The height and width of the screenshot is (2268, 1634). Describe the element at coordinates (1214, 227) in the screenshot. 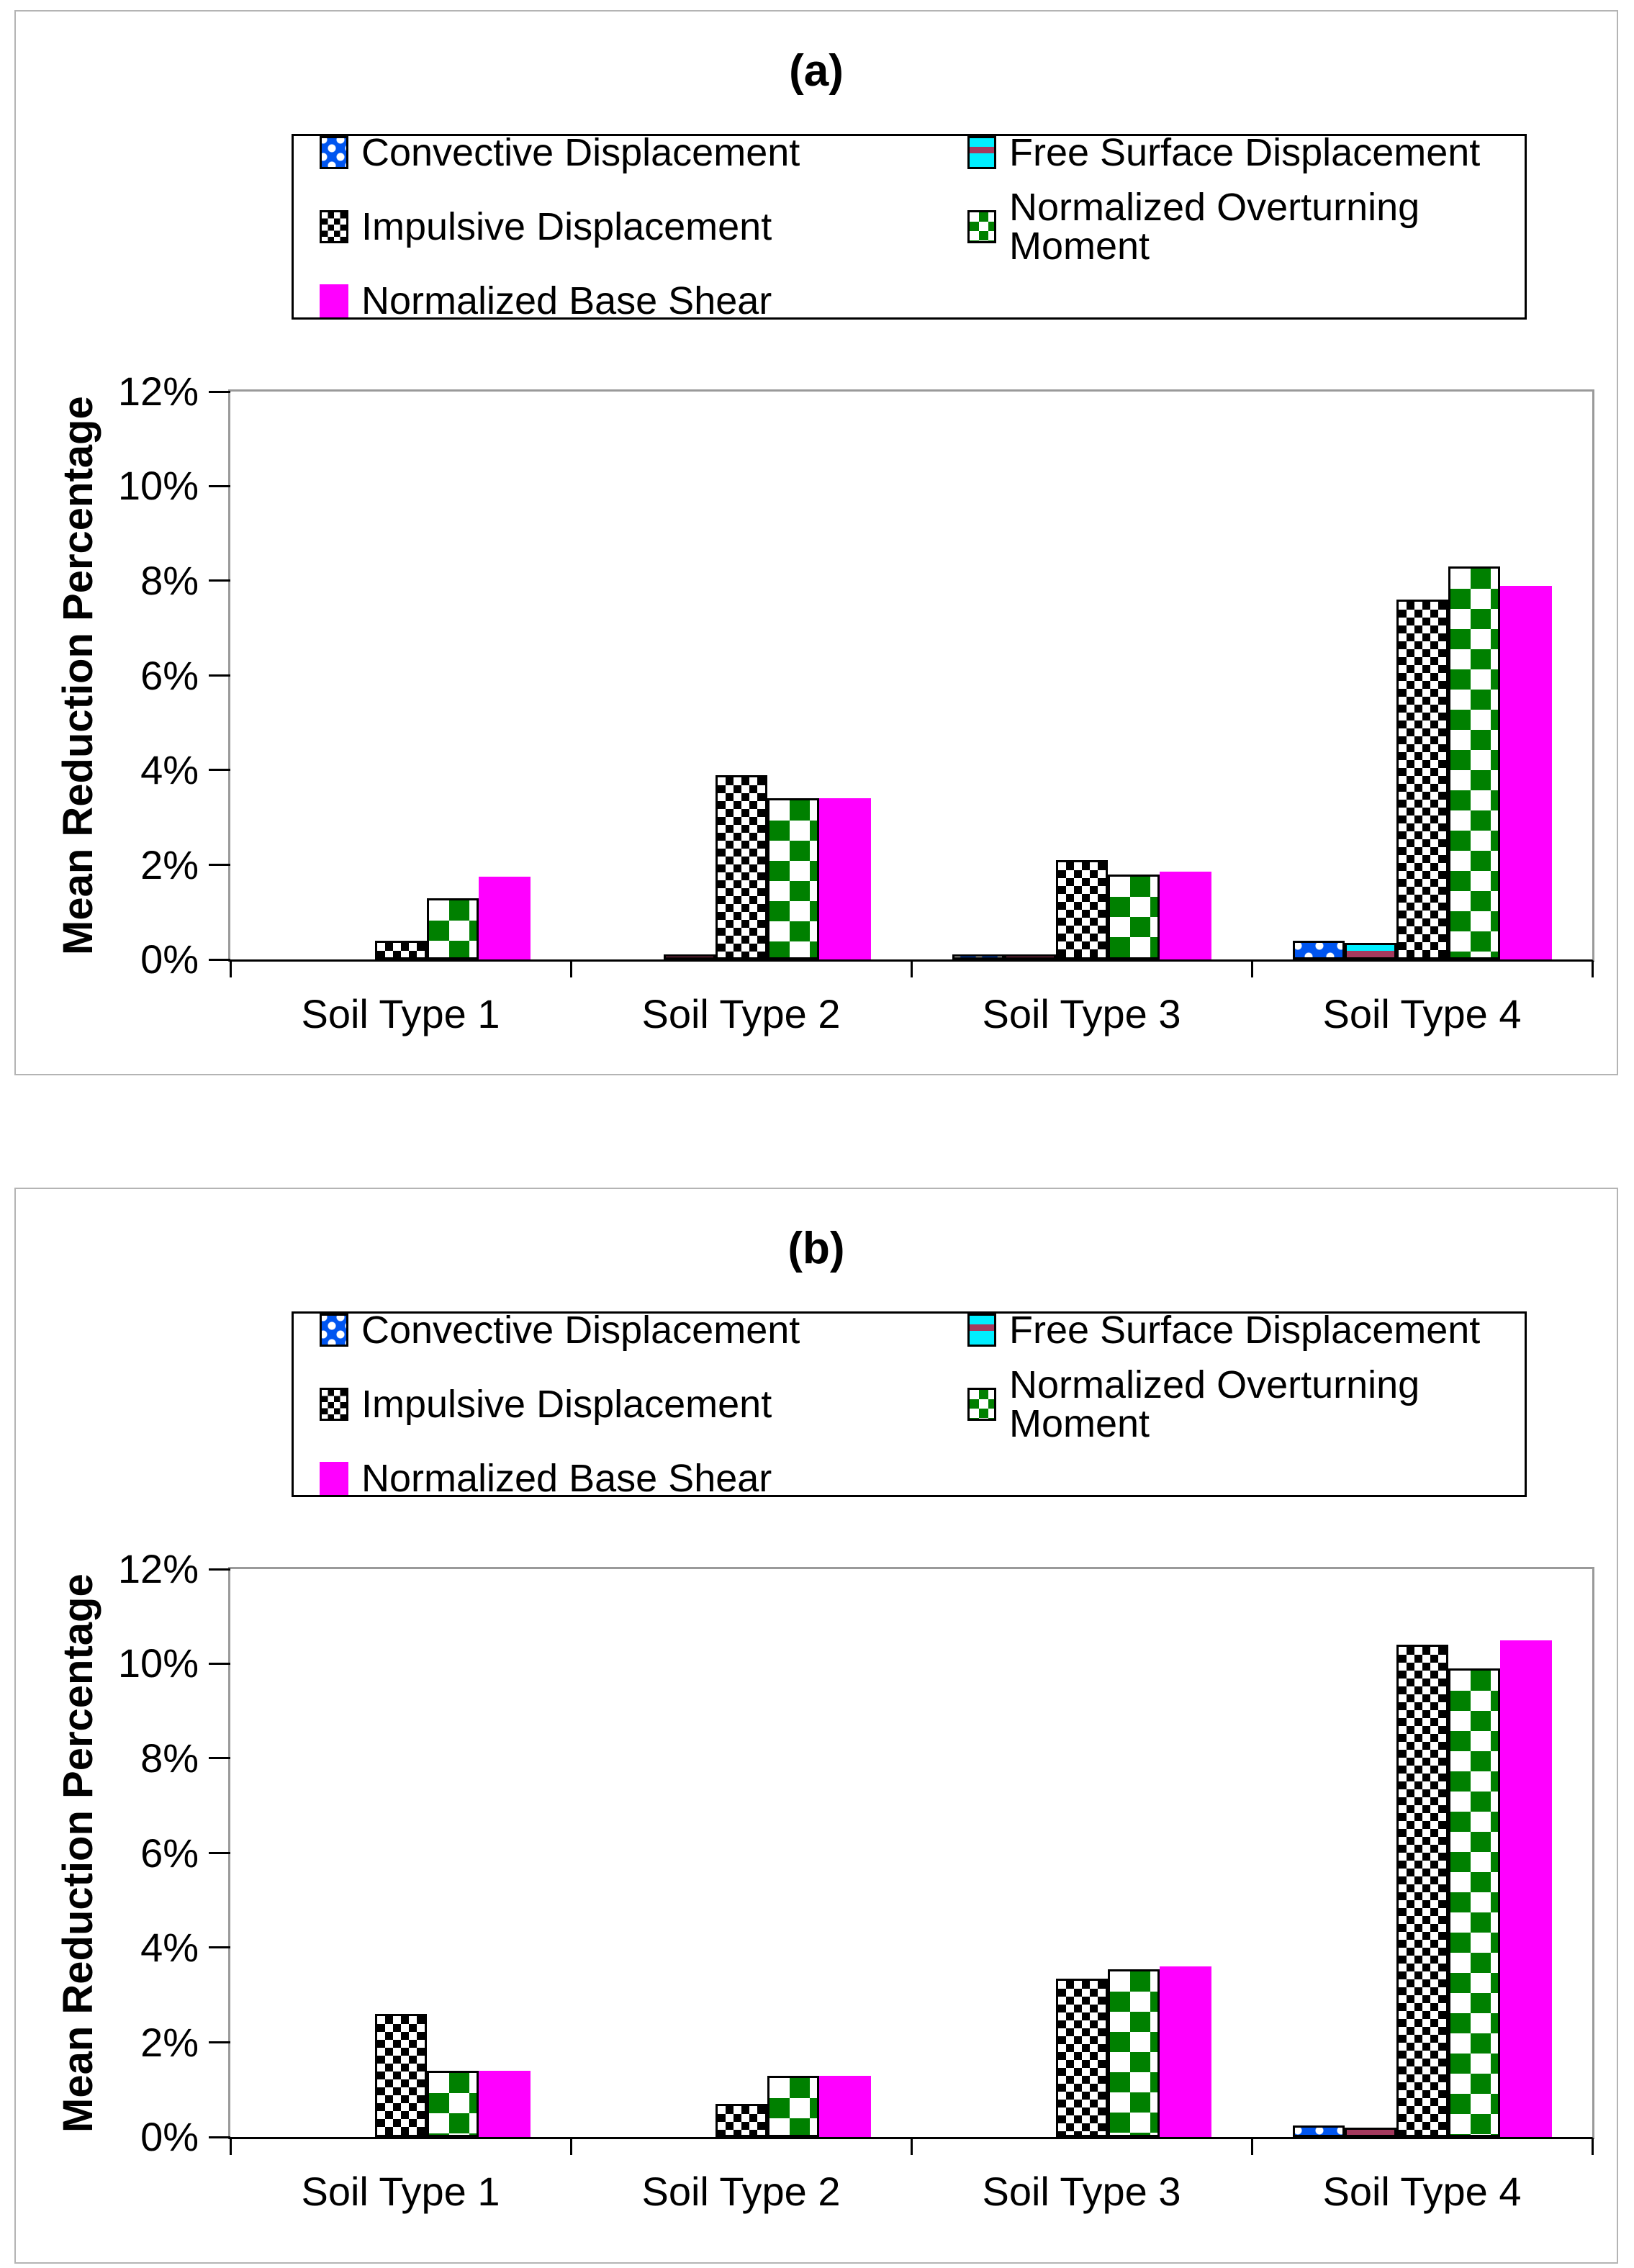

I see `legend-label: Normalized Overturning Moment` at that location.